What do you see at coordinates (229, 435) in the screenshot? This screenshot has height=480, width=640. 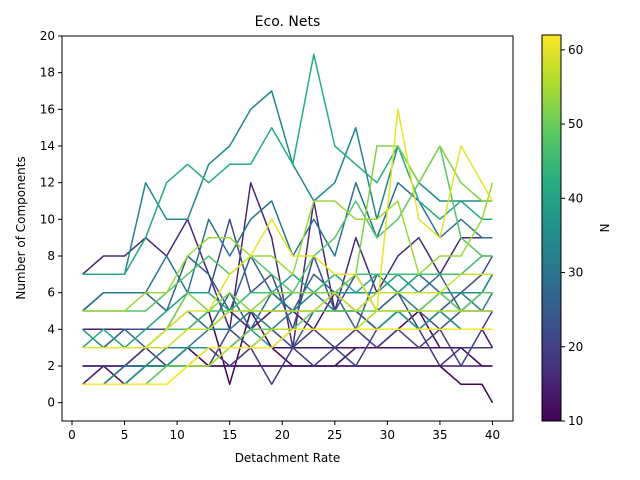 I see `x-tick-label: 15` at bounding box center [229, 435].